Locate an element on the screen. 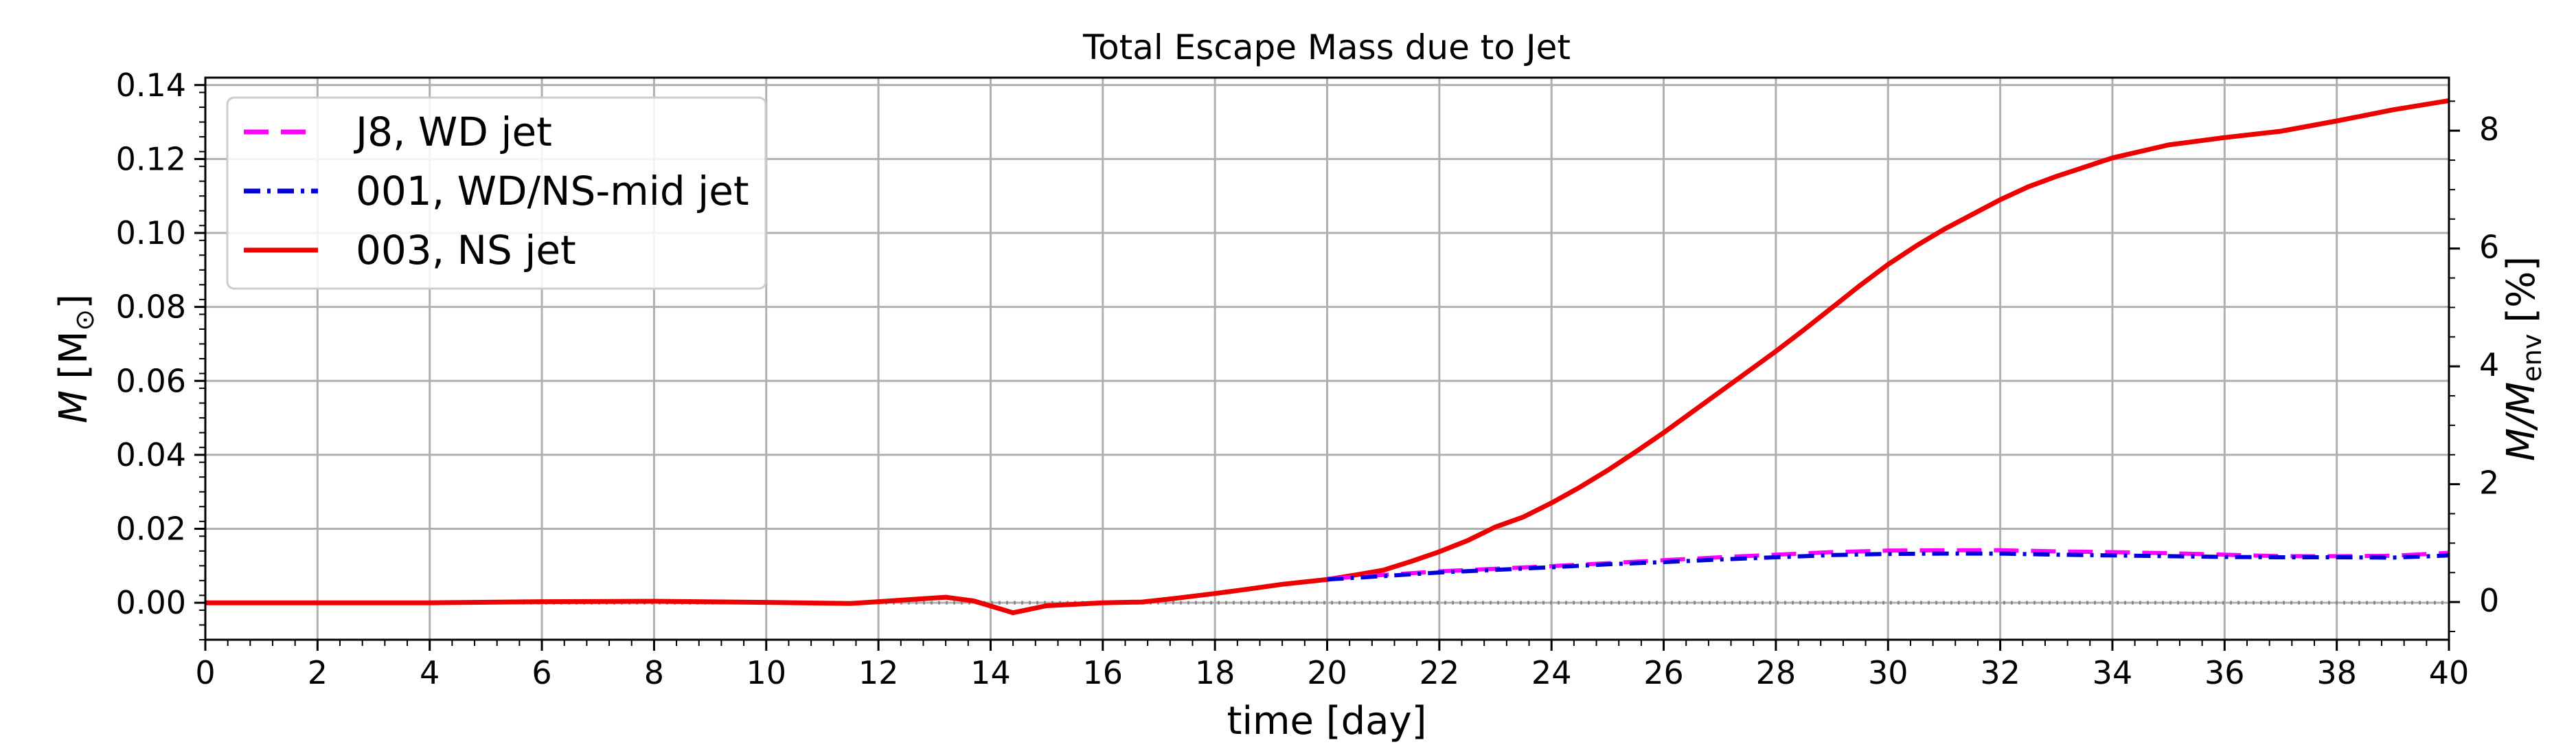  x-tick-label: 26 is located at coordinates (1663, 672).